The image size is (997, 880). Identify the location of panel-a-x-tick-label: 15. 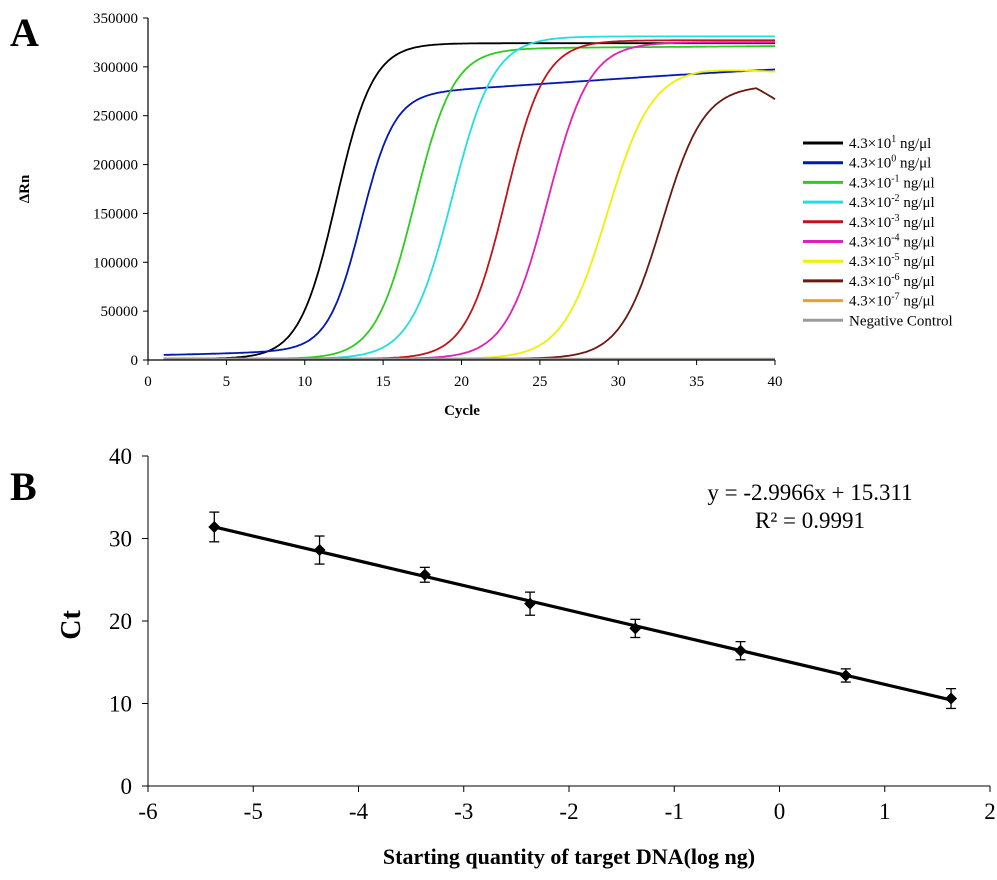
(383, 382).